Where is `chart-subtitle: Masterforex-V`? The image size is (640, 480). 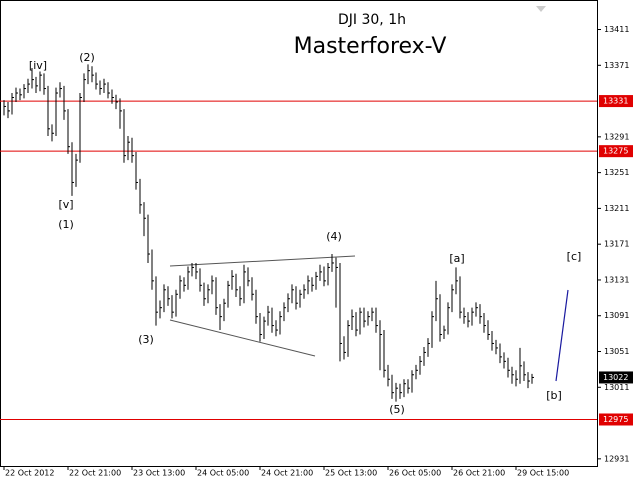 chart-subtitle: Masterforex-V is located at coordinates (370, 46).